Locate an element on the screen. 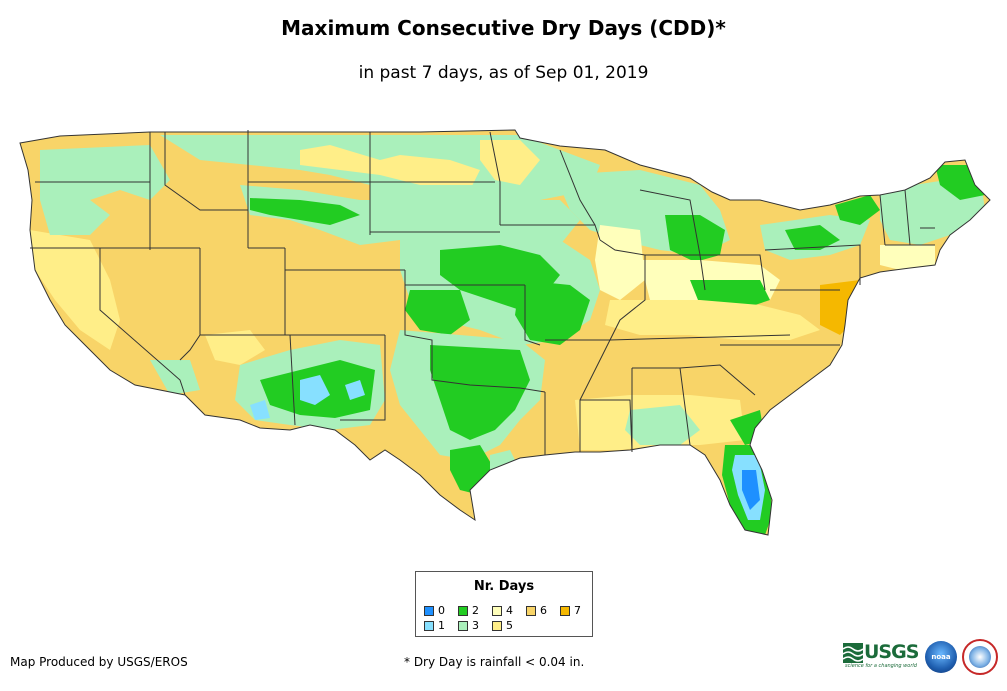 The width and height of the screenshot is (1007, 691). legend-item-7: 7 is located at coordinates (570, 611).